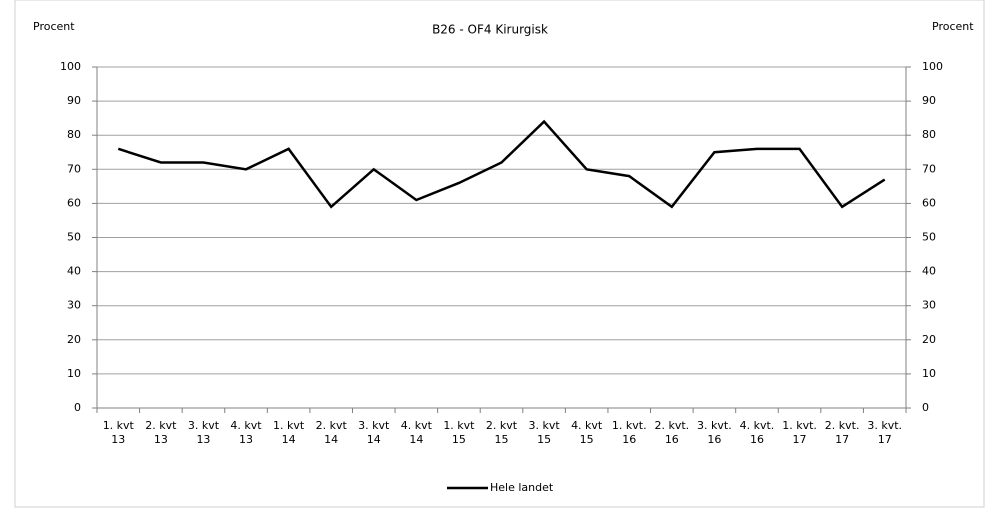 This screenshot has width=985, height=508. I want to click on y2-tick-label: 40, so click(929, 271).